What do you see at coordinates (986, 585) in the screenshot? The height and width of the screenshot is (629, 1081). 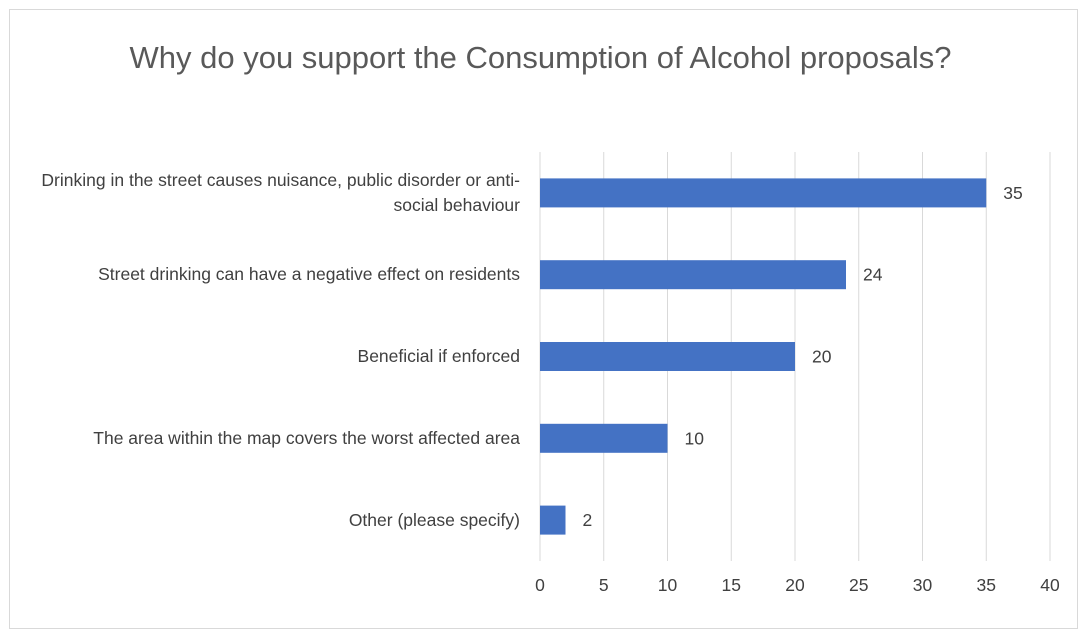 I see `x-tick-label: 35` at bounding box center [986, 585].